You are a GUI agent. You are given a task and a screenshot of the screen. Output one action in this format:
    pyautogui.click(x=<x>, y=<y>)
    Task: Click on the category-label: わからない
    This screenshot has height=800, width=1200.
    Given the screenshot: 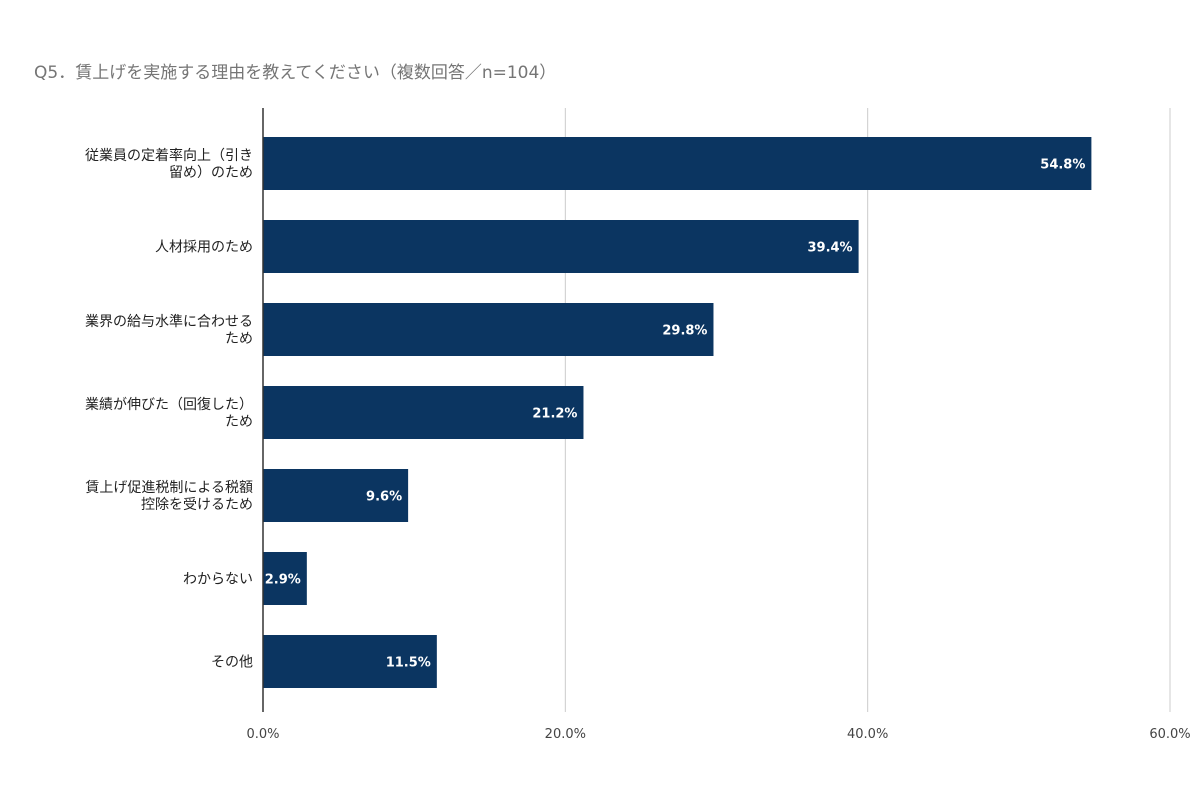 What is the action you would take?
    pyautogui.click(x=218, y=580)
    